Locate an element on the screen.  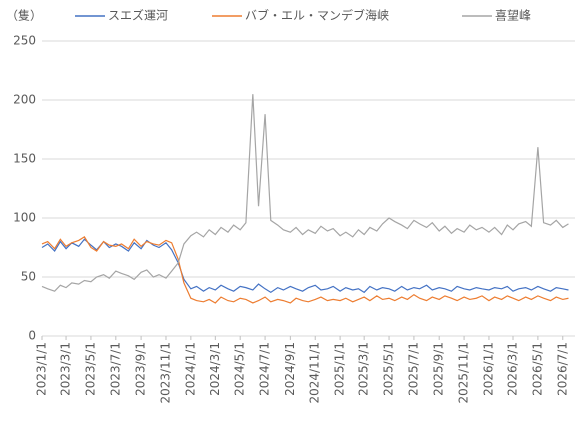
x-tick-label: 2026/7/1 is located at coordinates (562, 369).